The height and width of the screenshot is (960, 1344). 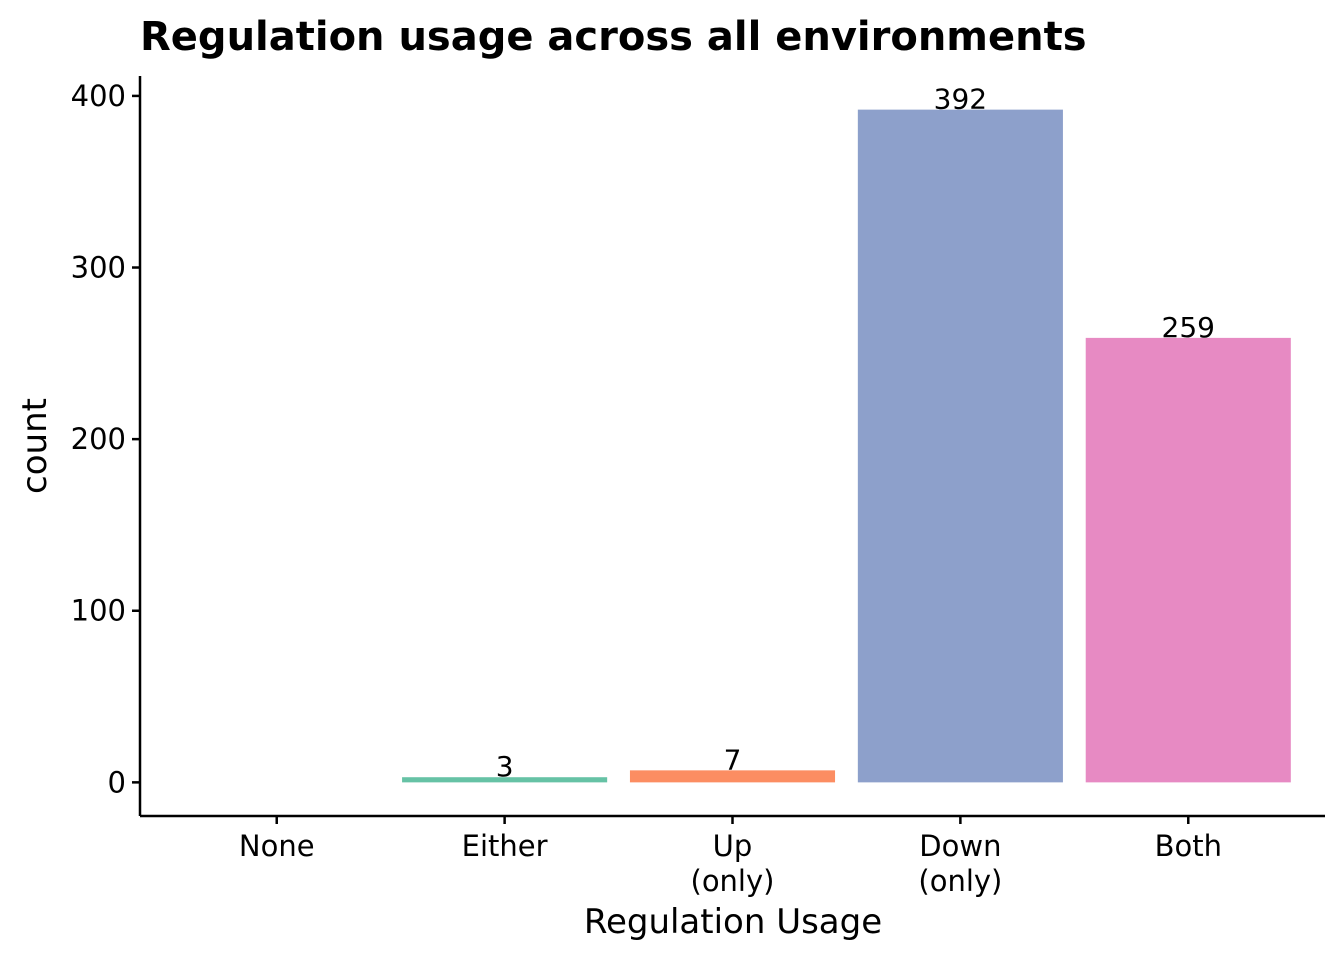 I want to click on x-tick-label-line: None, so click(x=277, y=846).